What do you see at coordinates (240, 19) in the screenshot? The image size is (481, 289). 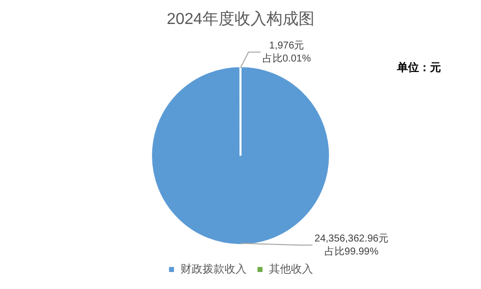 I see `chart-title: 2024年度收入构成图` at bounding box center [240, 19].